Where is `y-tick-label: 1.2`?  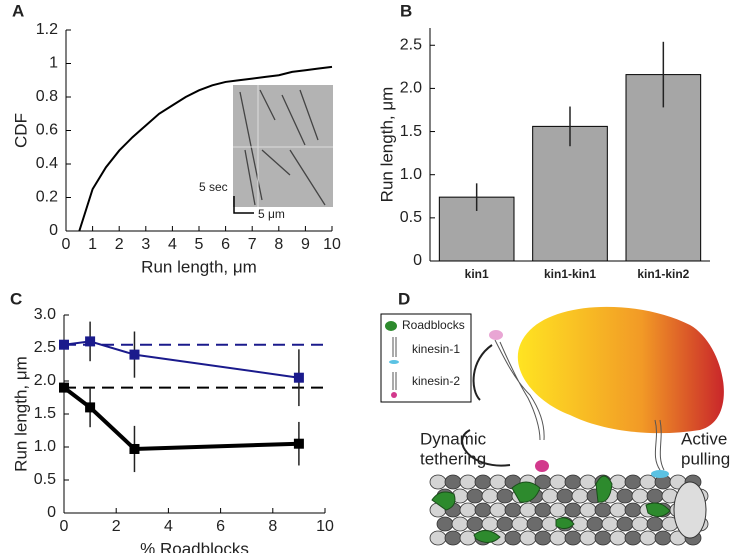
y-tick-label: 1.2 is located at coordinates (47, 29).